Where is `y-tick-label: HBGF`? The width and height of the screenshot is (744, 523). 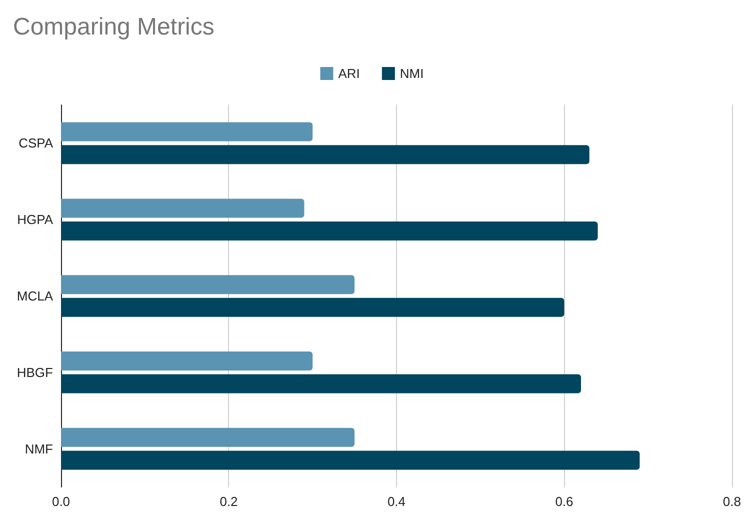 y-tick-label: HBGF is located at coordinates (35, 372).